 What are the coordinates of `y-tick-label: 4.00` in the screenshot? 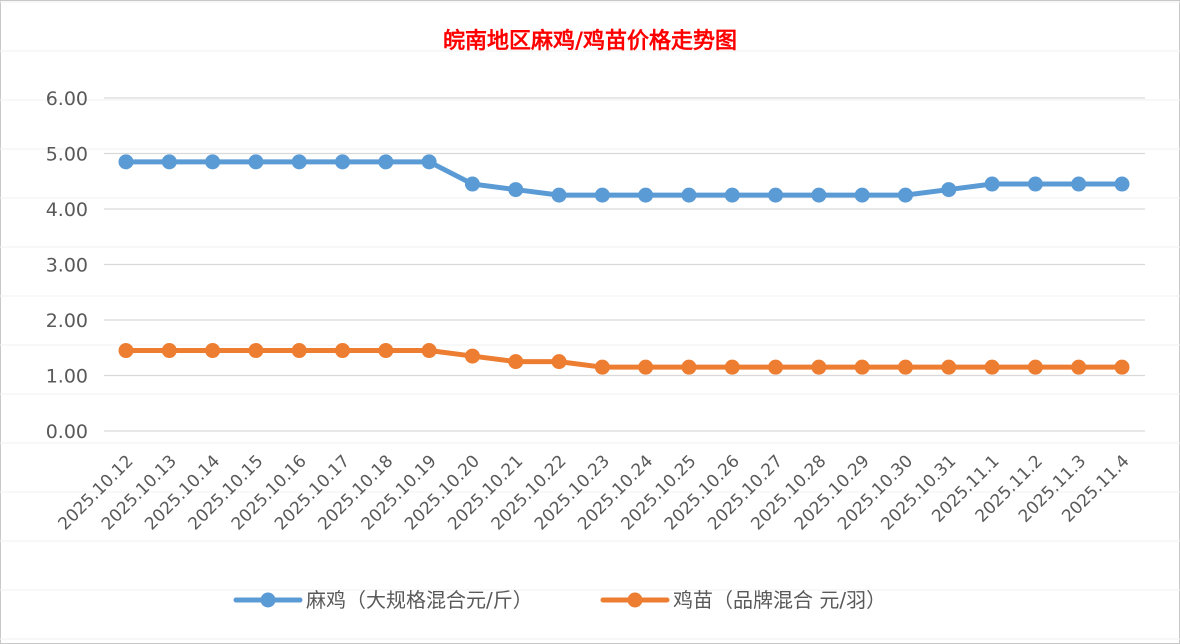 It's located at (67, 210).